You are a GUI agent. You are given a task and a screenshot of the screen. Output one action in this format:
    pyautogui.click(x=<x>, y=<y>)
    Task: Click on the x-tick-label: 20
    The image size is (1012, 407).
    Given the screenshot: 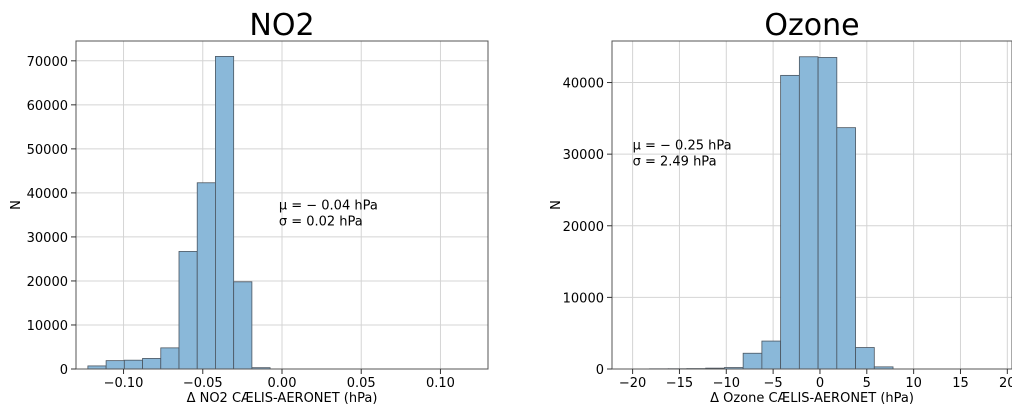 What is the action you would take?
    pyautogui.click(x=1005, y=383)
    